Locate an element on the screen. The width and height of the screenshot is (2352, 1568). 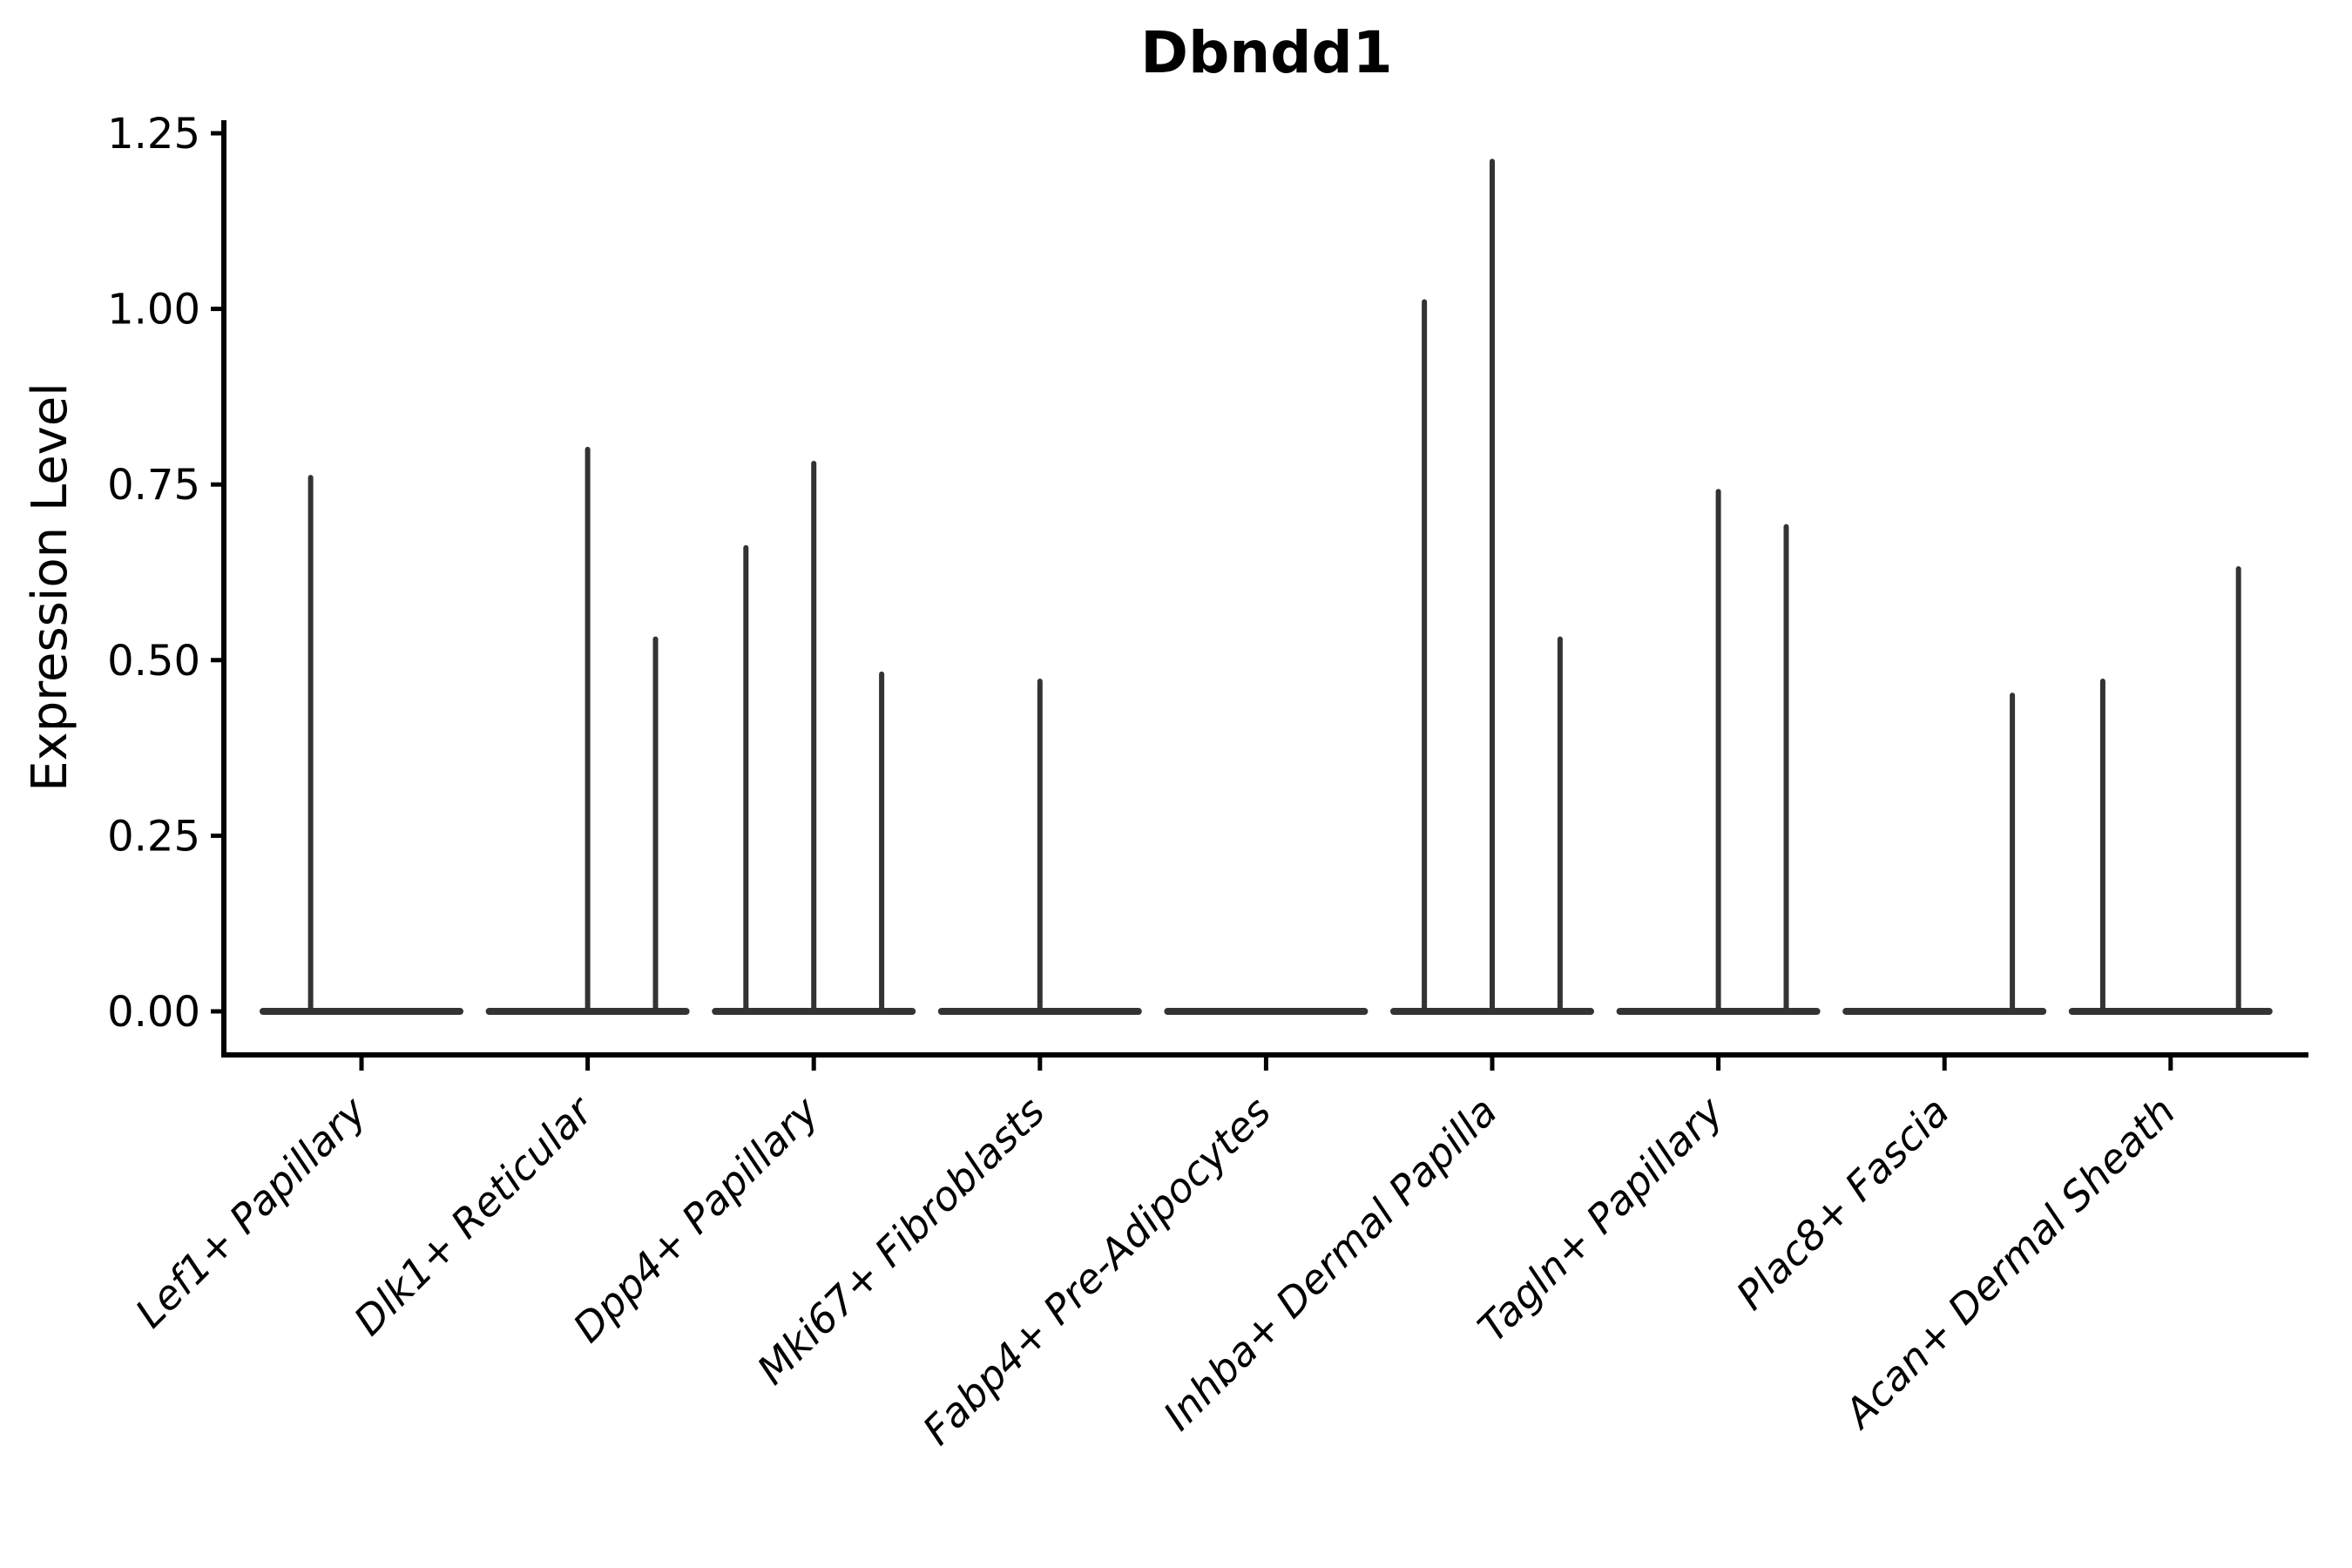
plot-title: Dbndd1 is located at coordinates (1266, 52).